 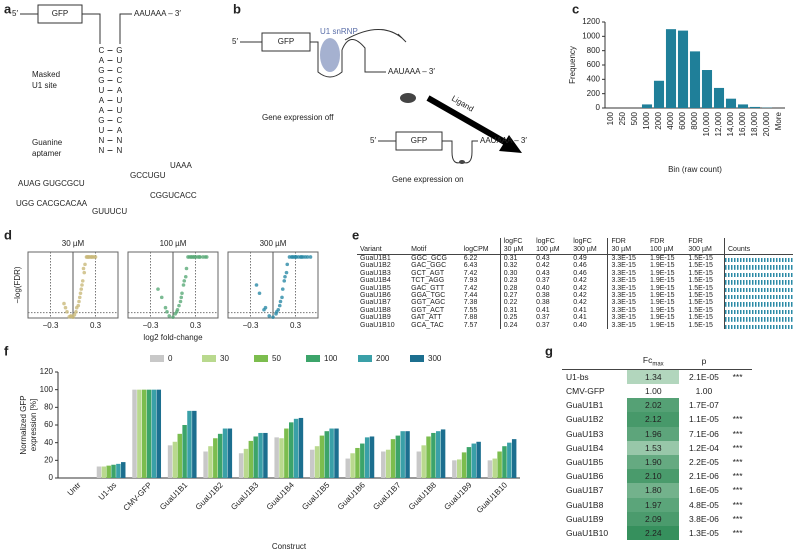 I want to click on x-tick-label: GuaU1B9, so click(x=458, y=496).